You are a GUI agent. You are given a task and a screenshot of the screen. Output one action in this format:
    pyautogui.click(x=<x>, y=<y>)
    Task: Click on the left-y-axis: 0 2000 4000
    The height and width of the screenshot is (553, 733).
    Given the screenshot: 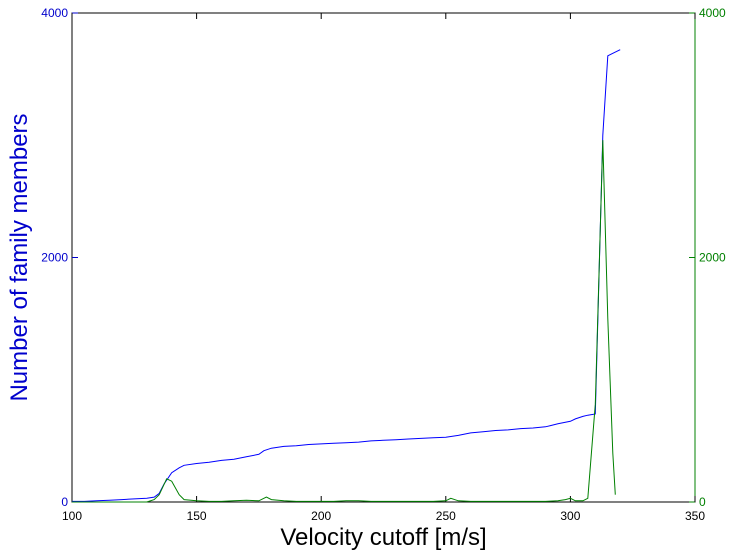 What is the action you would take?
    pyautogui.click(x=59, y=257)
    